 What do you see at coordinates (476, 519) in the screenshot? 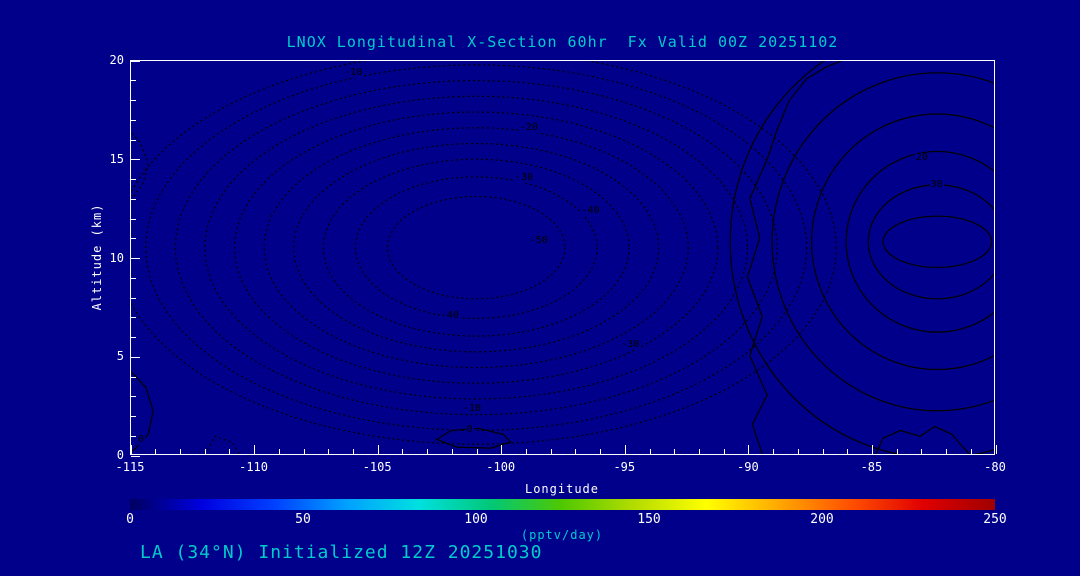
I see `colorbar-tick-label: 100` at bounding box center [476, 519].